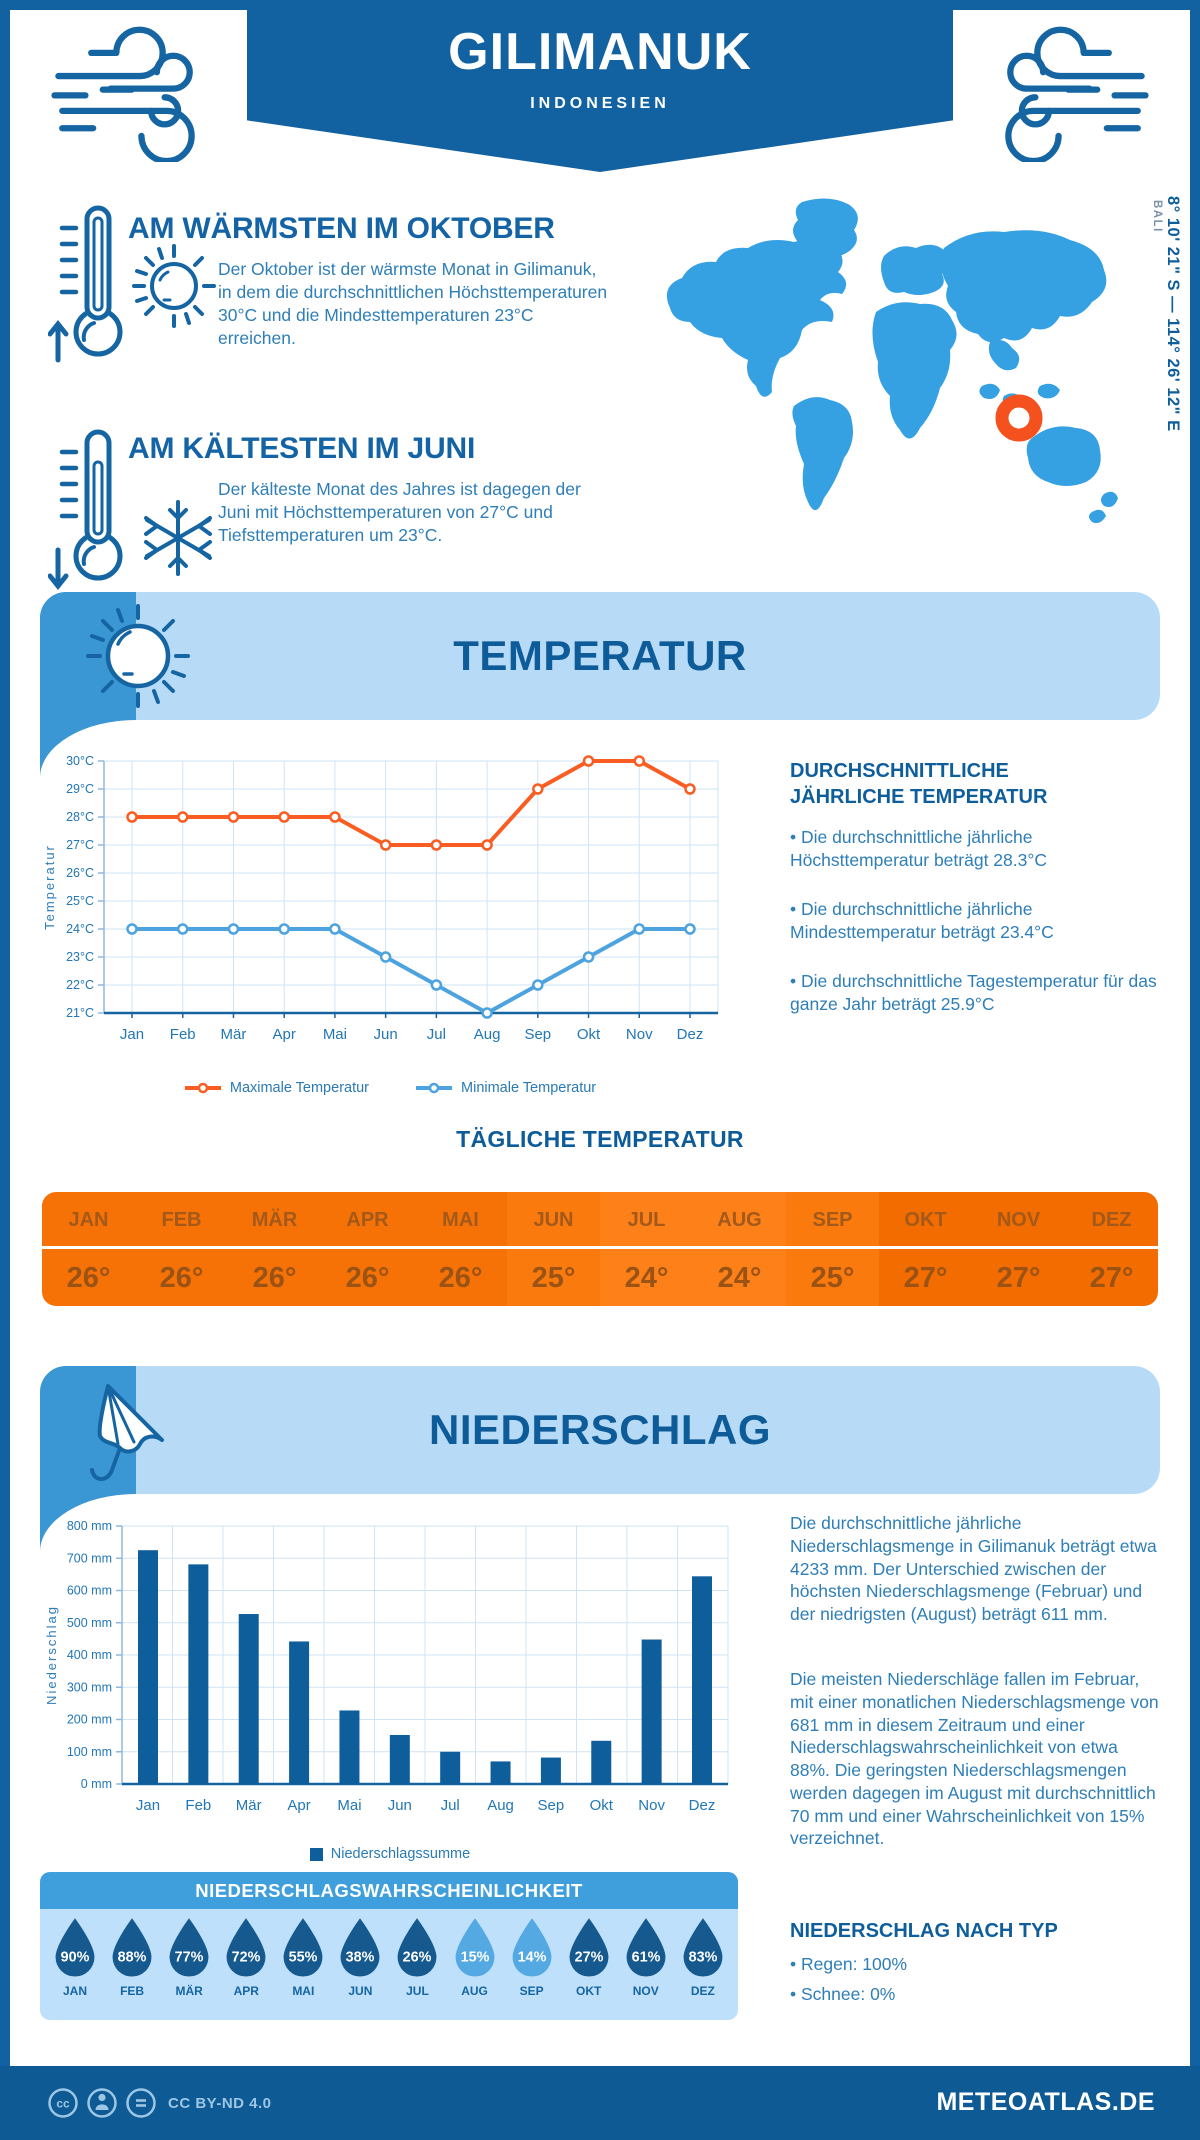 The height and width of the screenshot is (2140, 1200). I want to click on svg-text: Jan, so click(148, 1805).